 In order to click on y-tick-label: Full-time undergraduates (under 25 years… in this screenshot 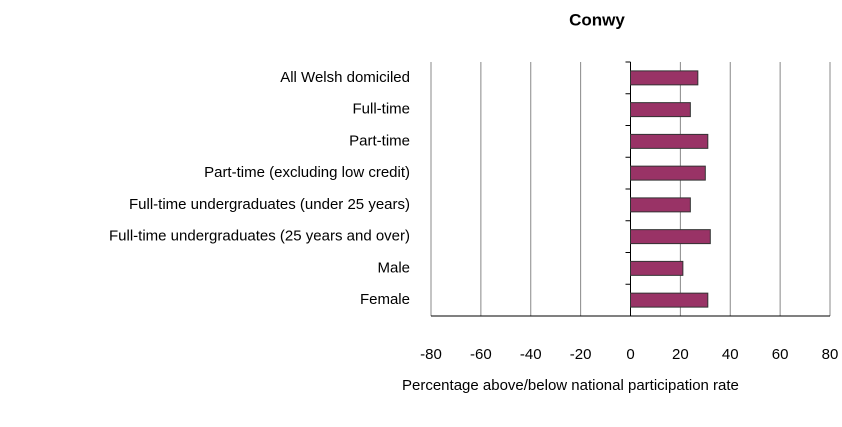, I will do `click(269, 204)`.